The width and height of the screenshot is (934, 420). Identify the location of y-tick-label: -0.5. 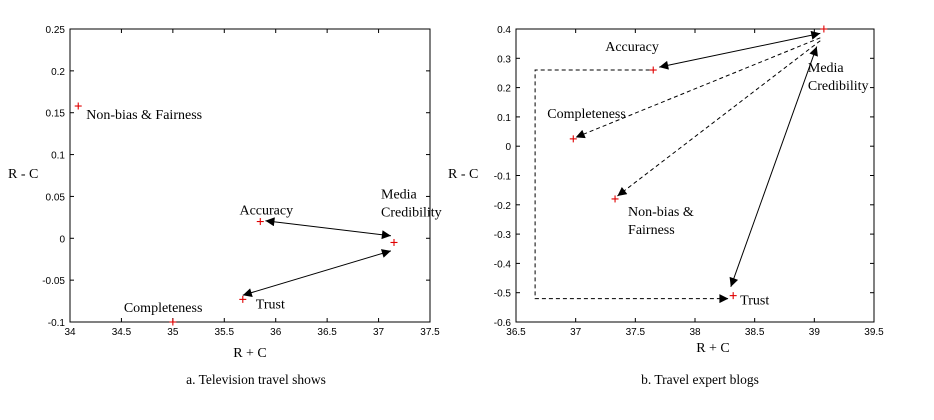
(503, 294).